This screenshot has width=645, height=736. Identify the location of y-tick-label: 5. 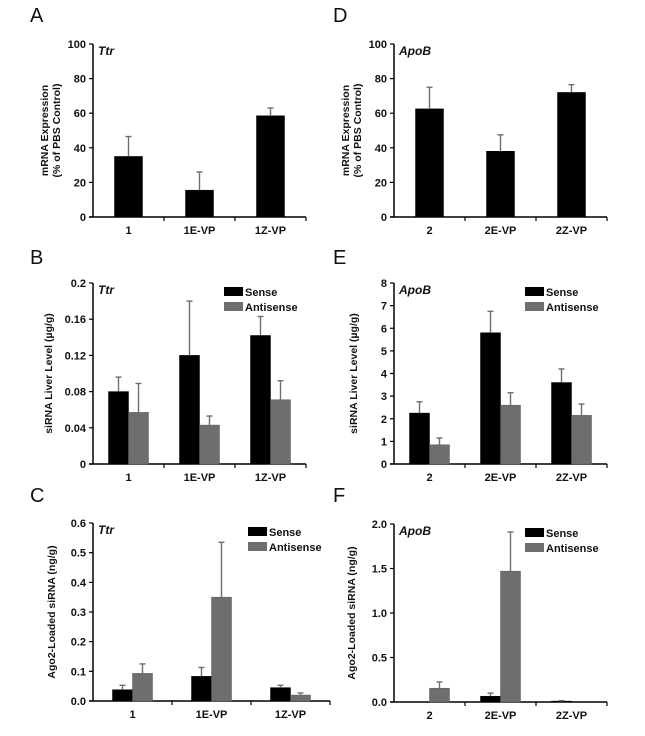
(384, 352).